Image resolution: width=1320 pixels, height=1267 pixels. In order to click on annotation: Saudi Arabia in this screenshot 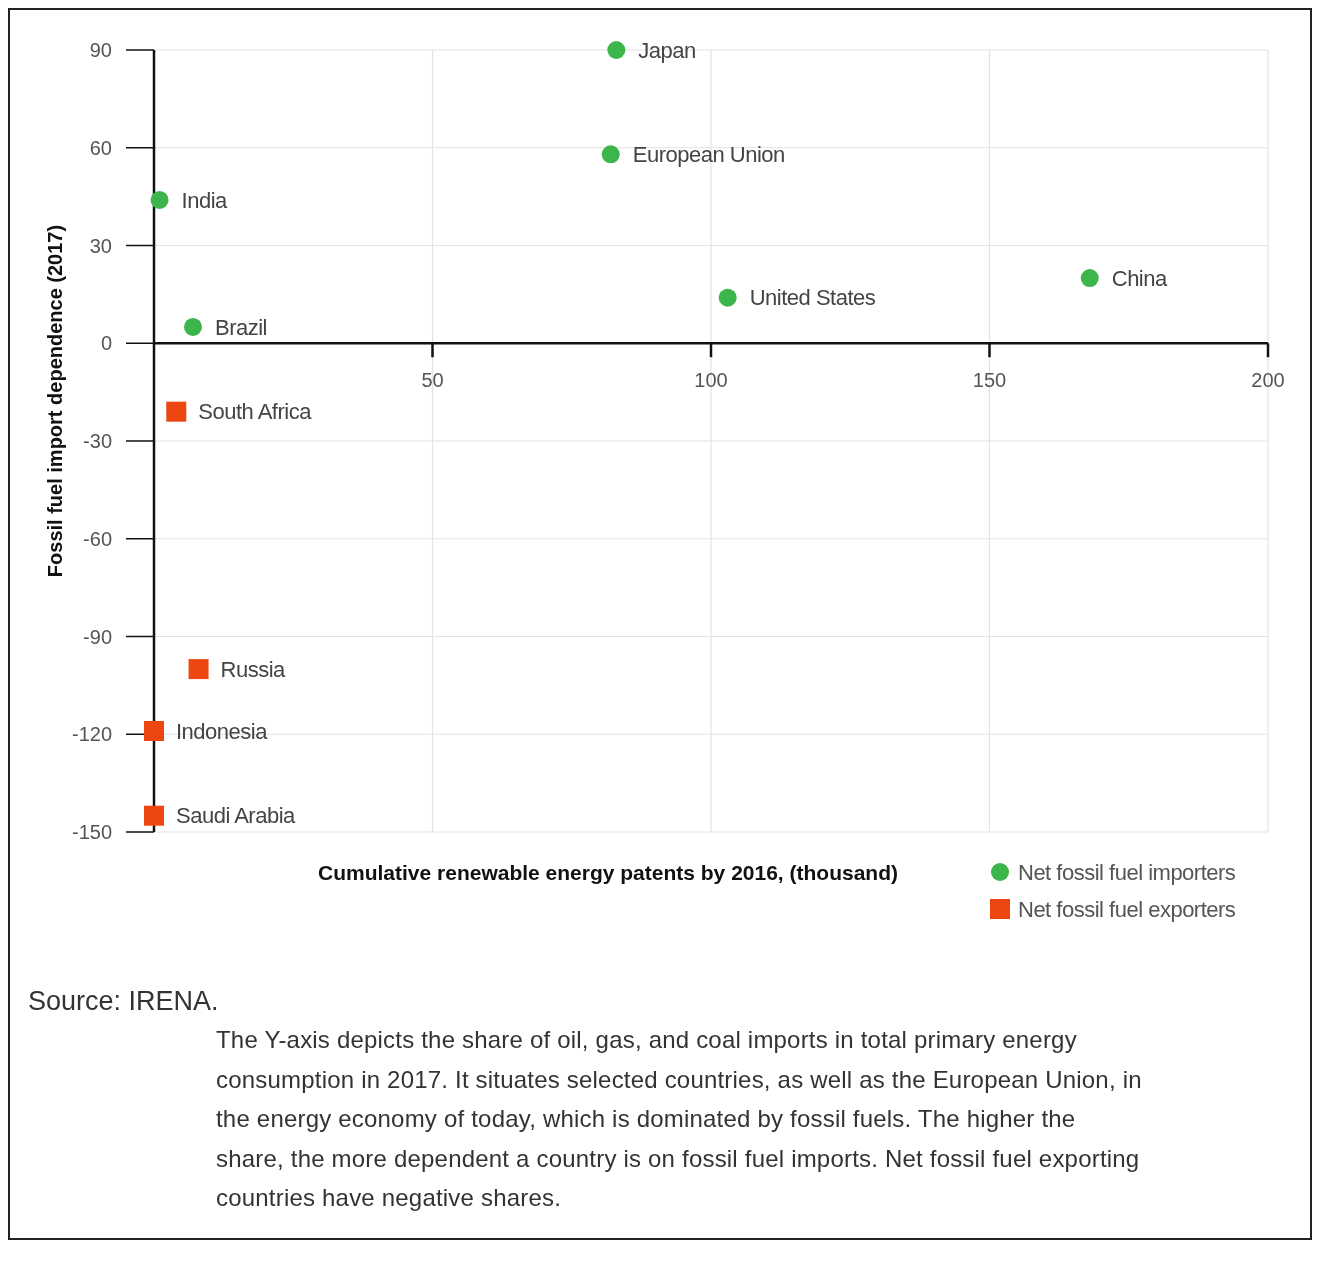, I will do `click(236, 816)`.